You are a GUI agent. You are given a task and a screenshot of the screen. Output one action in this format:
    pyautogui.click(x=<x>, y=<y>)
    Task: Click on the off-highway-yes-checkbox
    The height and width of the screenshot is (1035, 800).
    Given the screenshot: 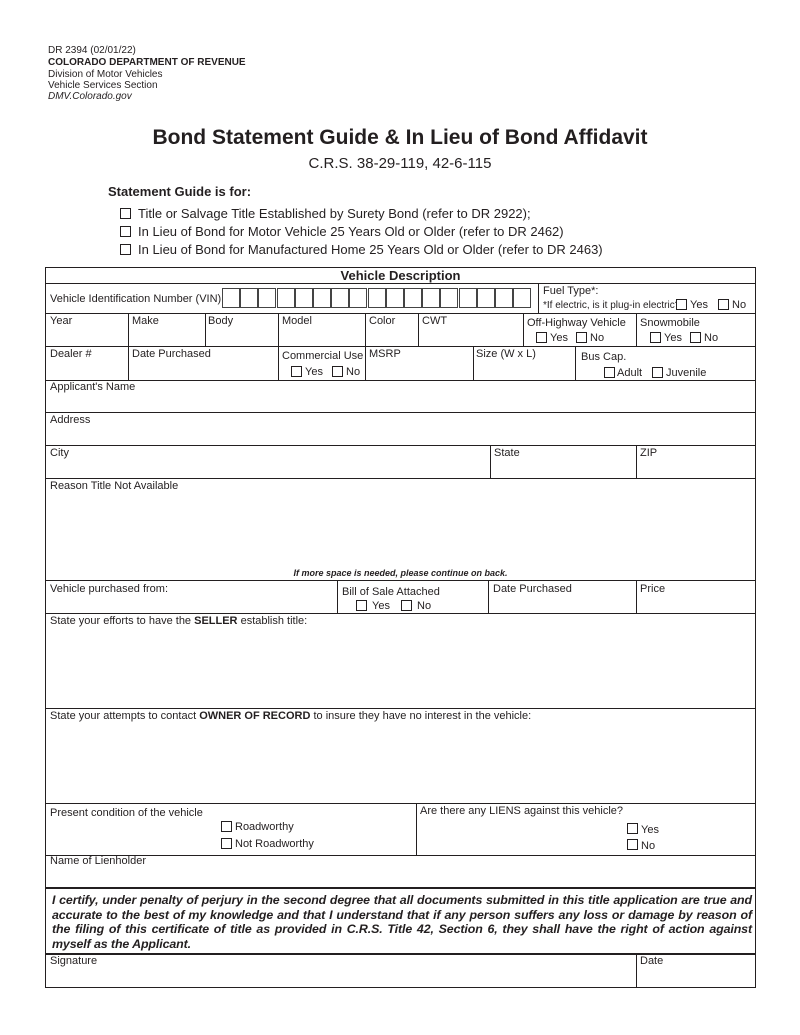 What is the action you would take?
    pyautogui.click(x=541, y=337)
    